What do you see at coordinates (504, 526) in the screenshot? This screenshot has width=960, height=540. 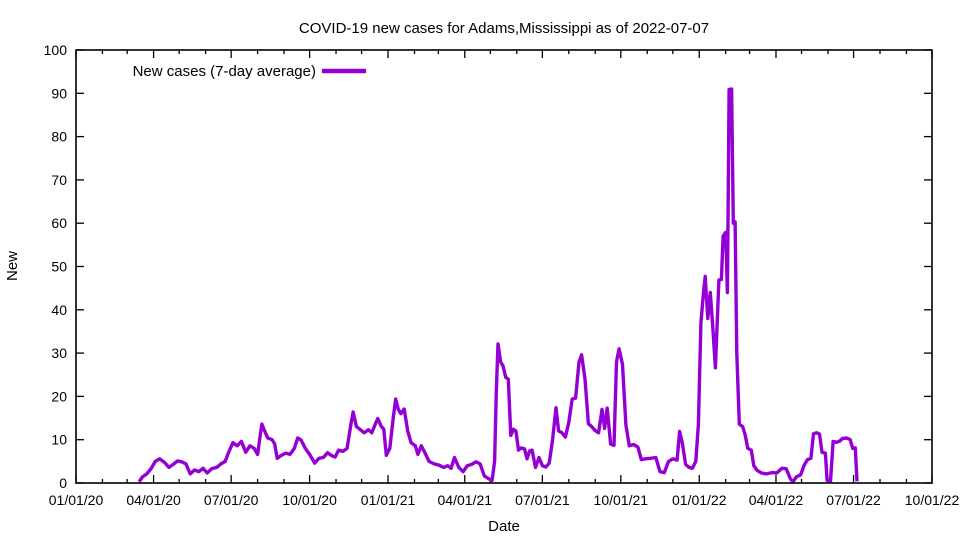 I see `x-axis-label: Date` at bounding box center [504, 526].